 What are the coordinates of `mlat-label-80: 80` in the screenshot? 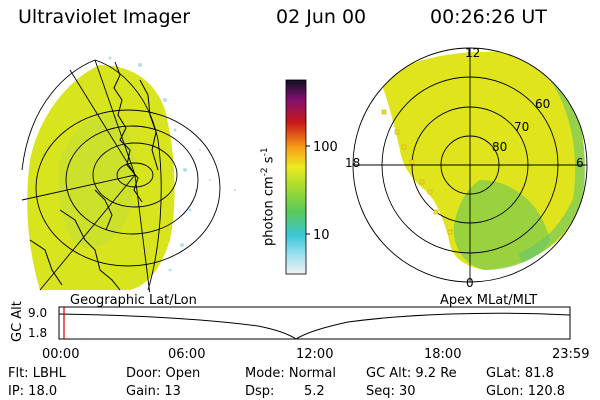 It's located at (500, 147).